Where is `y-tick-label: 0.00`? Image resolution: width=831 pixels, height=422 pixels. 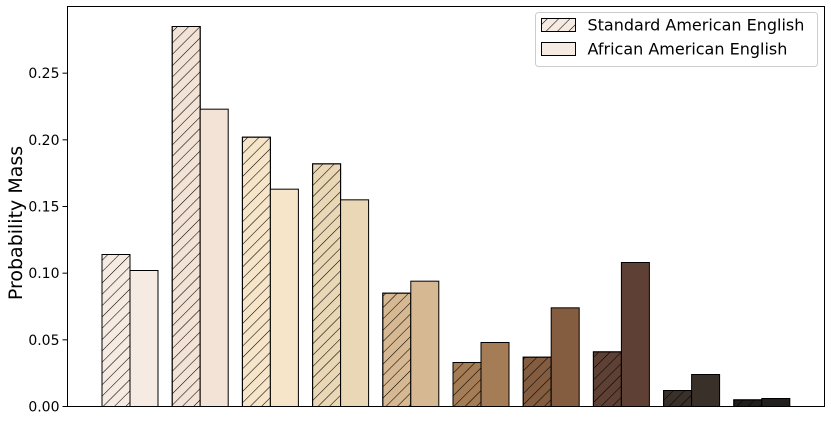
y-tick-label: 0.00 is located at coordinates (43, 408).